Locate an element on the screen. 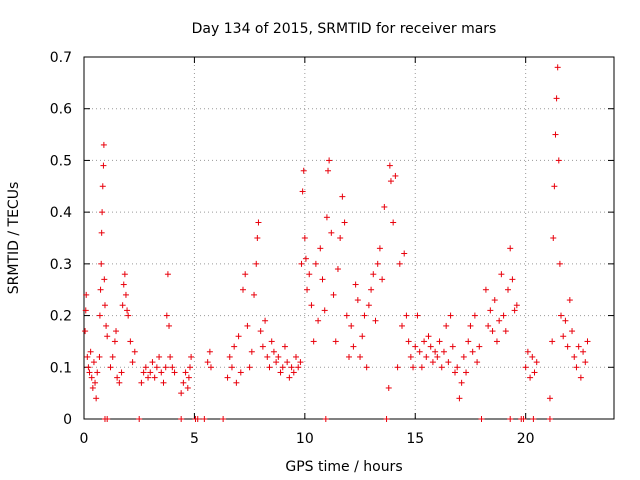  x-tick-label: 0 is located at coordinates (84, 439).